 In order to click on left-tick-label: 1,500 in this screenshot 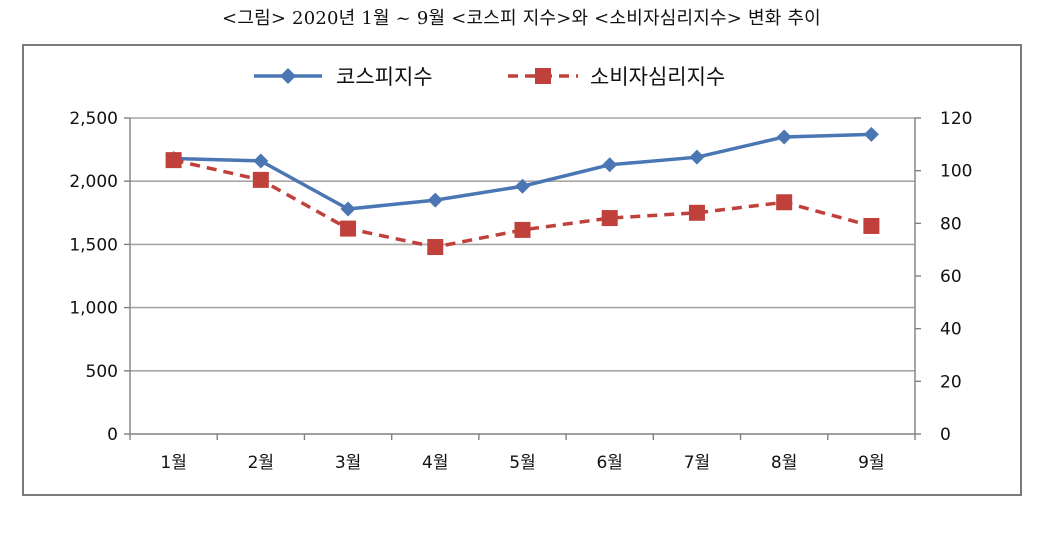, I will do `click(93, 245)`.